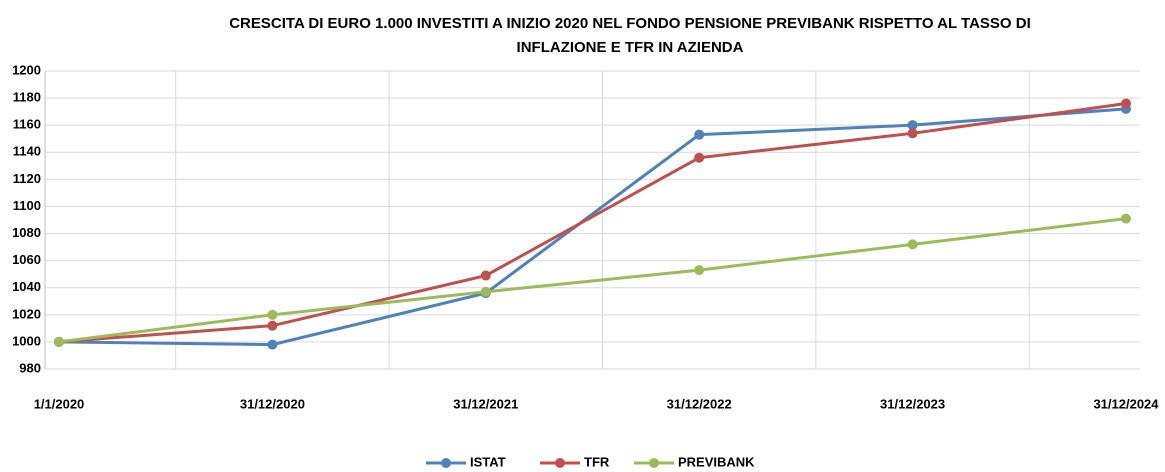 The height and width of the screenshot is (472, 1165). I want to click on y-tick-label: 1120, so click(27, 178).